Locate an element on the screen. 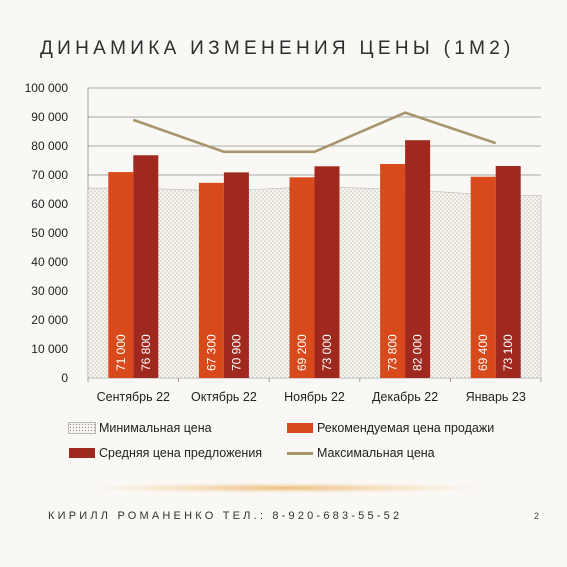  y-tick-label: 40 000 is located at coordinates (49, 262).